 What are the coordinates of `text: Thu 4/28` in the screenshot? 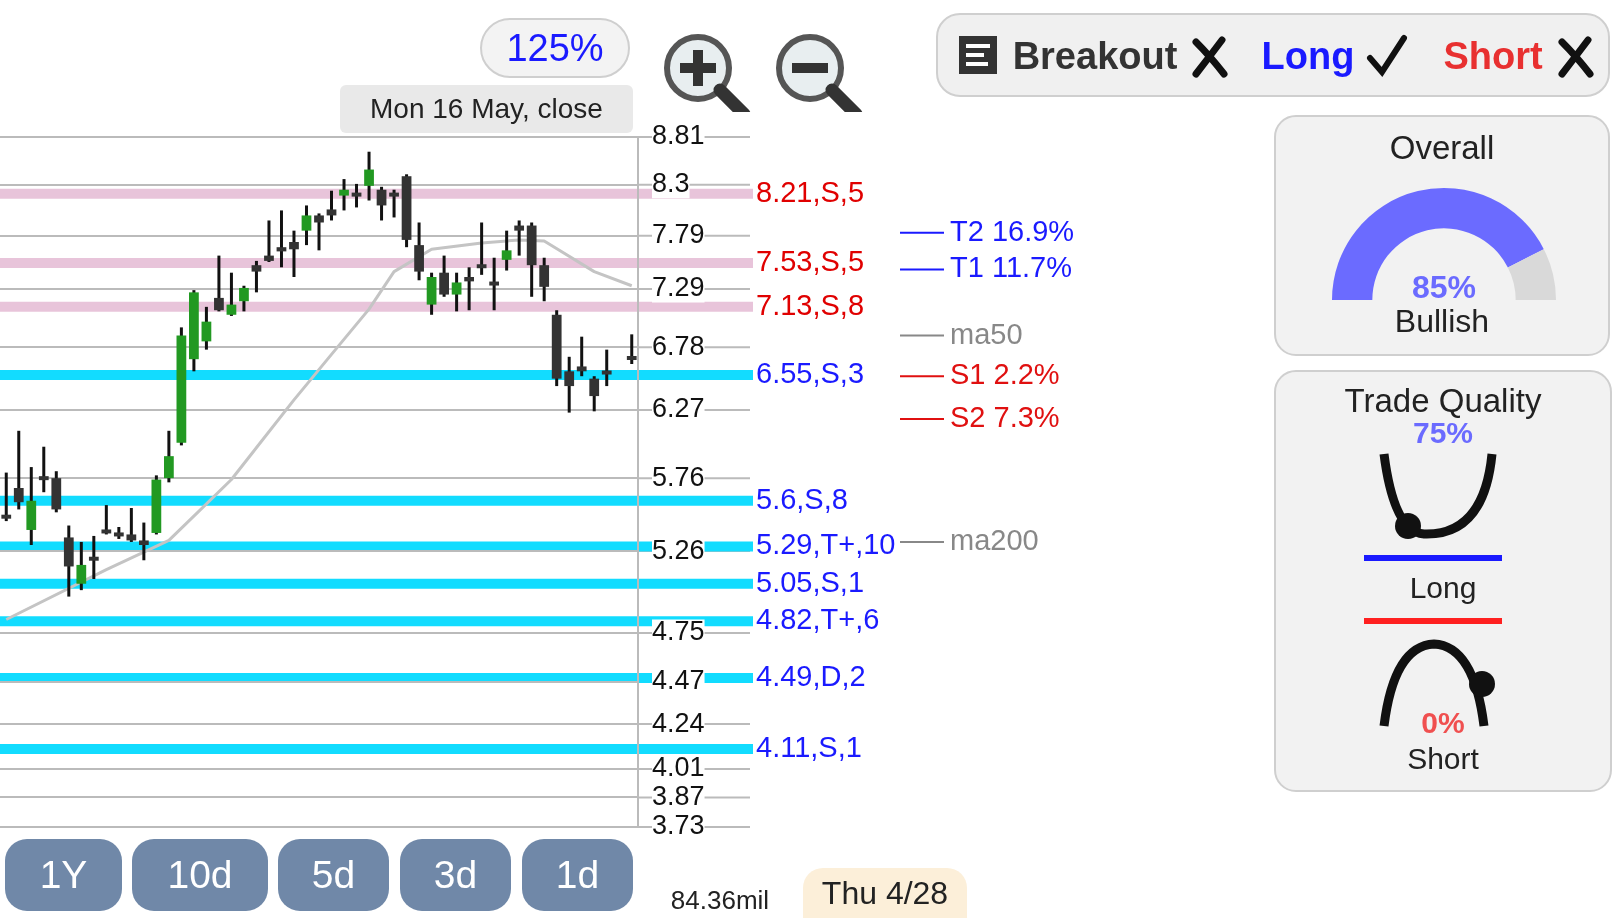 It's located at (885, 893).